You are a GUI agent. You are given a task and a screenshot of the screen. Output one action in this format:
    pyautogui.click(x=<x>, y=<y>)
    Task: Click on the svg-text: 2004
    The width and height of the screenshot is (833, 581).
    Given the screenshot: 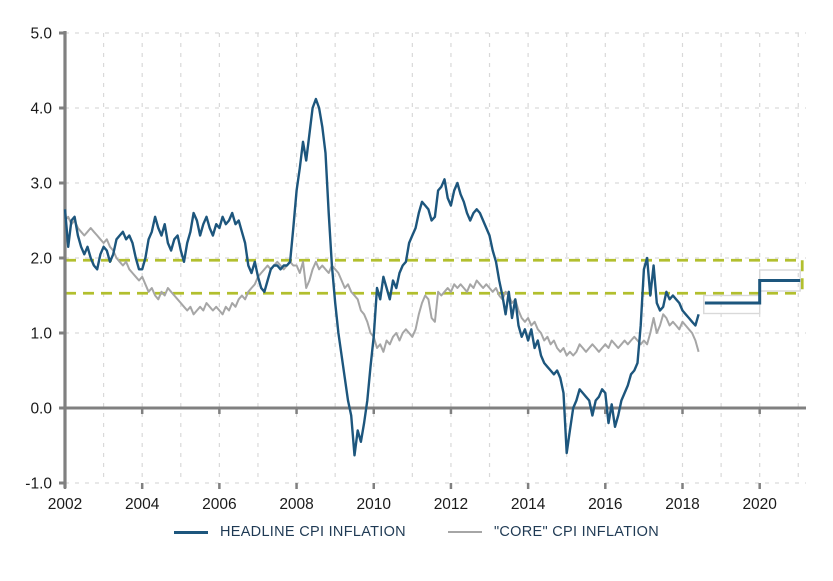 What is the action you would take?
    pyautogui.click(x=142, y=504)
    